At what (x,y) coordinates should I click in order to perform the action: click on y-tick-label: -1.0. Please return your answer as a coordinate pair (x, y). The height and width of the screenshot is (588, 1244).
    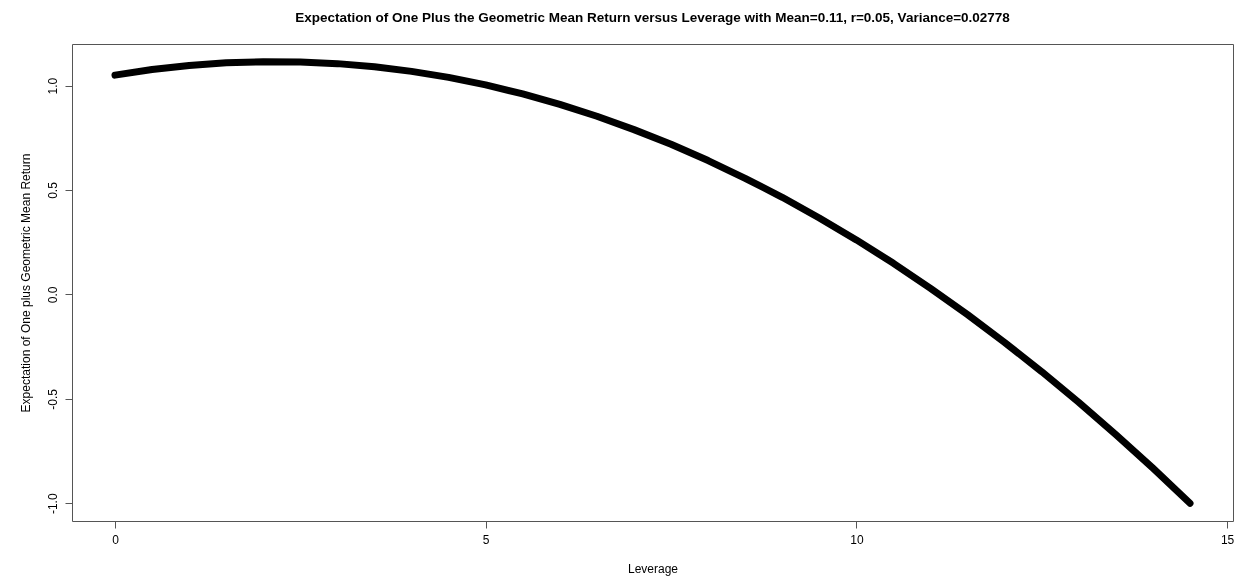
    Looking at the image, I should click on (52, 504).